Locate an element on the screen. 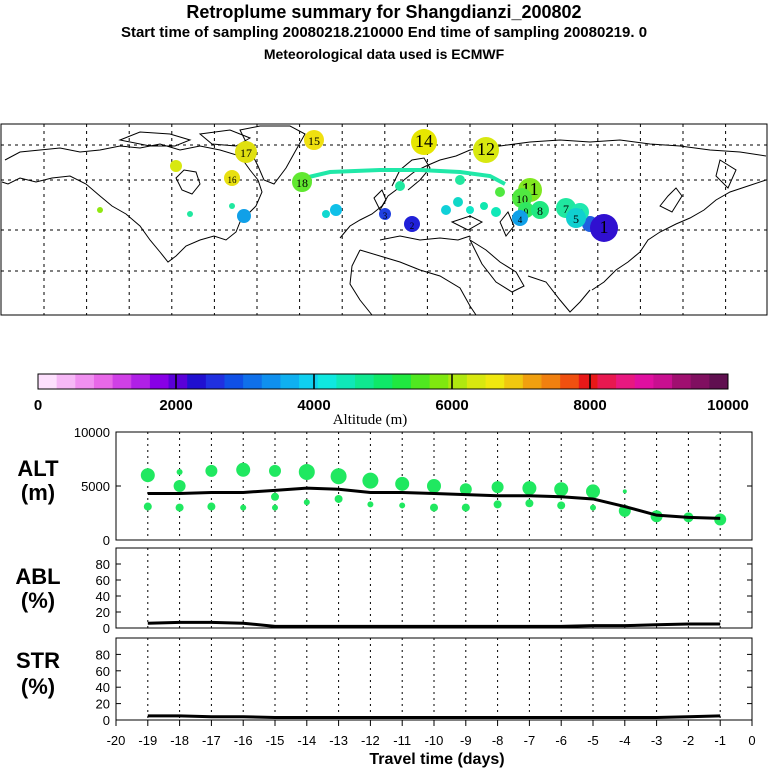 The height and width of the screenshot is (768, 768). x-tick-label: -5 is located at coordinates (593, 740).